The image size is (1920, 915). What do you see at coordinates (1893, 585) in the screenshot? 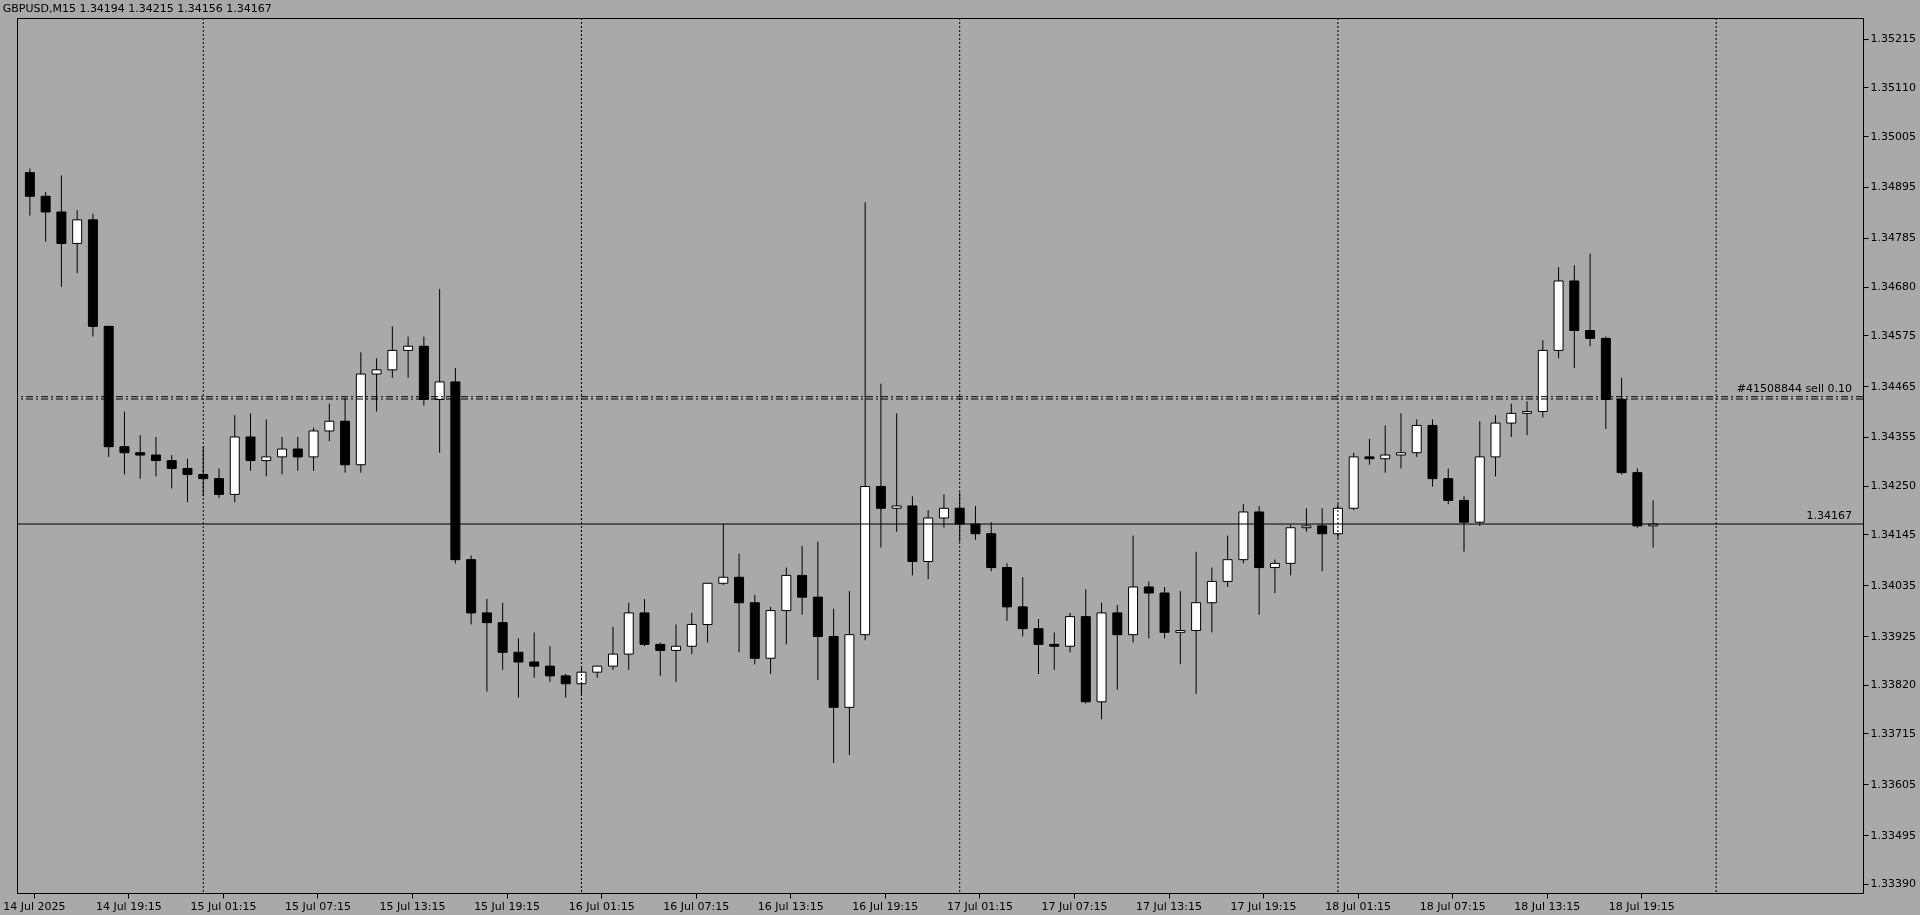
I see `y-tick-label: 1.34035` at bounding box center [1893, 585].